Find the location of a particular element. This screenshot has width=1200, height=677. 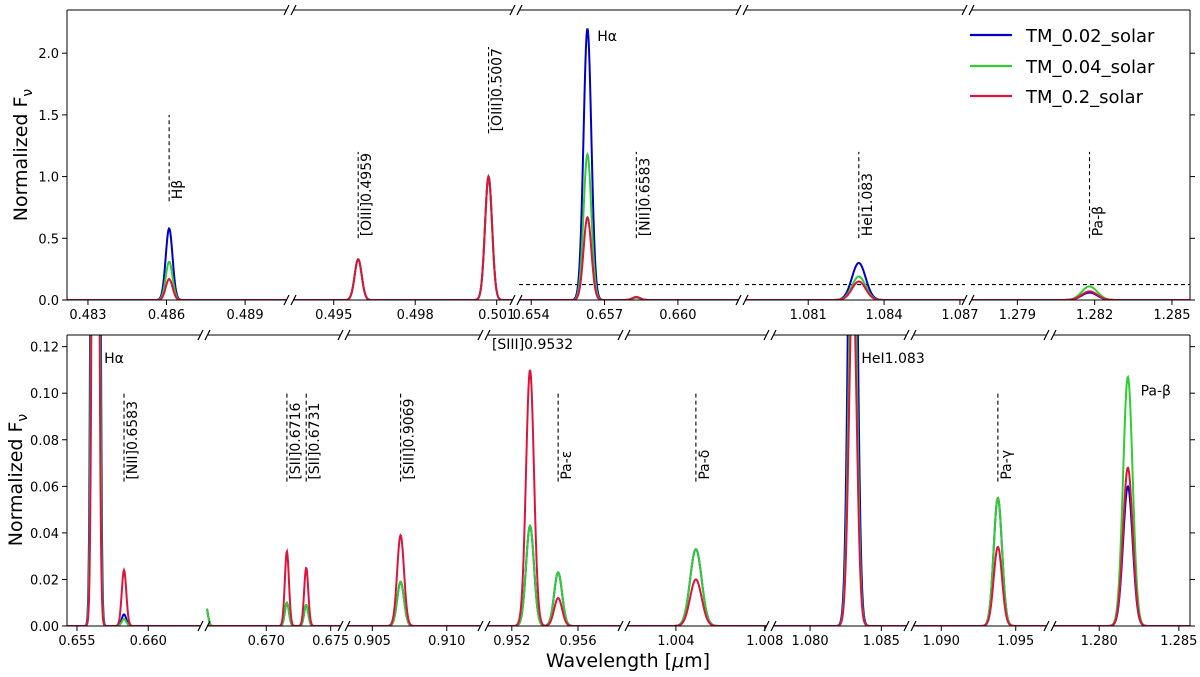

x-tick-label: 0.495 is located at coordinates (333, 315).